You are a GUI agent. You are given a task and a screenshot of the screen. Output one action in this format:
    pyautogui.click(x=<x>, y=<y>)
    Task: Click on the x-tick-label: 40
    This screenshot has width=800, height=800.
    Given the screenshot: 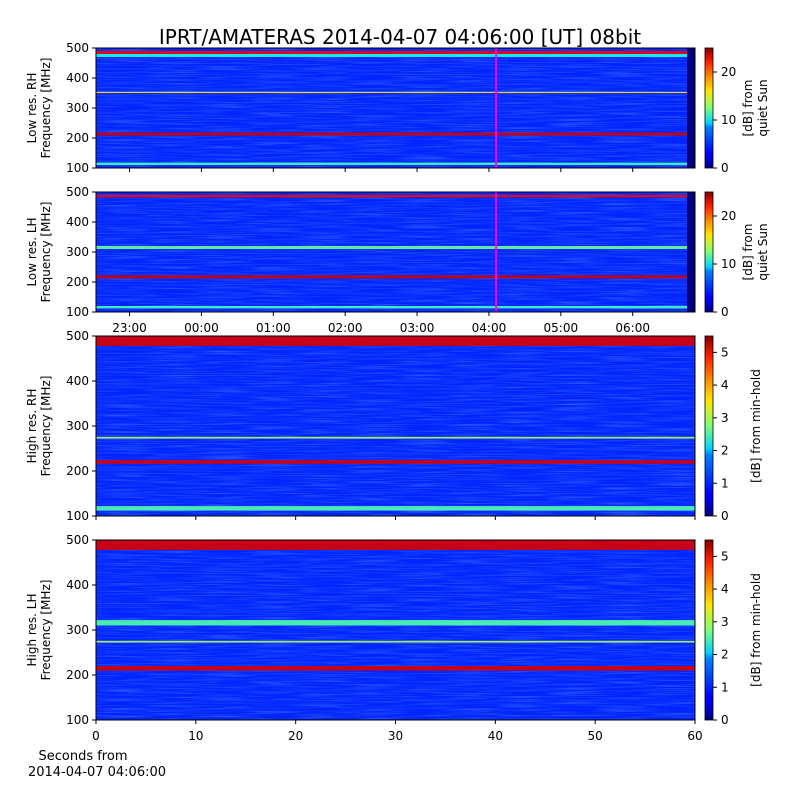 What is the action you would take?
    pyautogui.click(x=495, y=736)
    